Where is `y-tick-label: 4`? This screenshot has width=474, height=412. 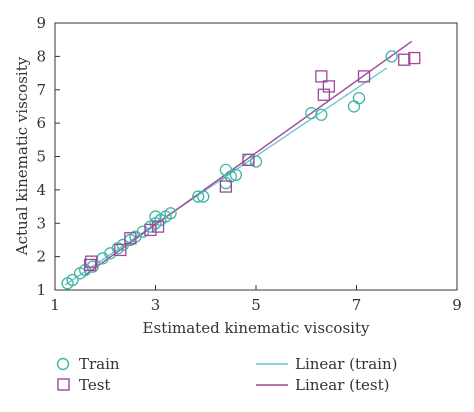 y-tick-label: 4 is located at coordinates (41, 190).